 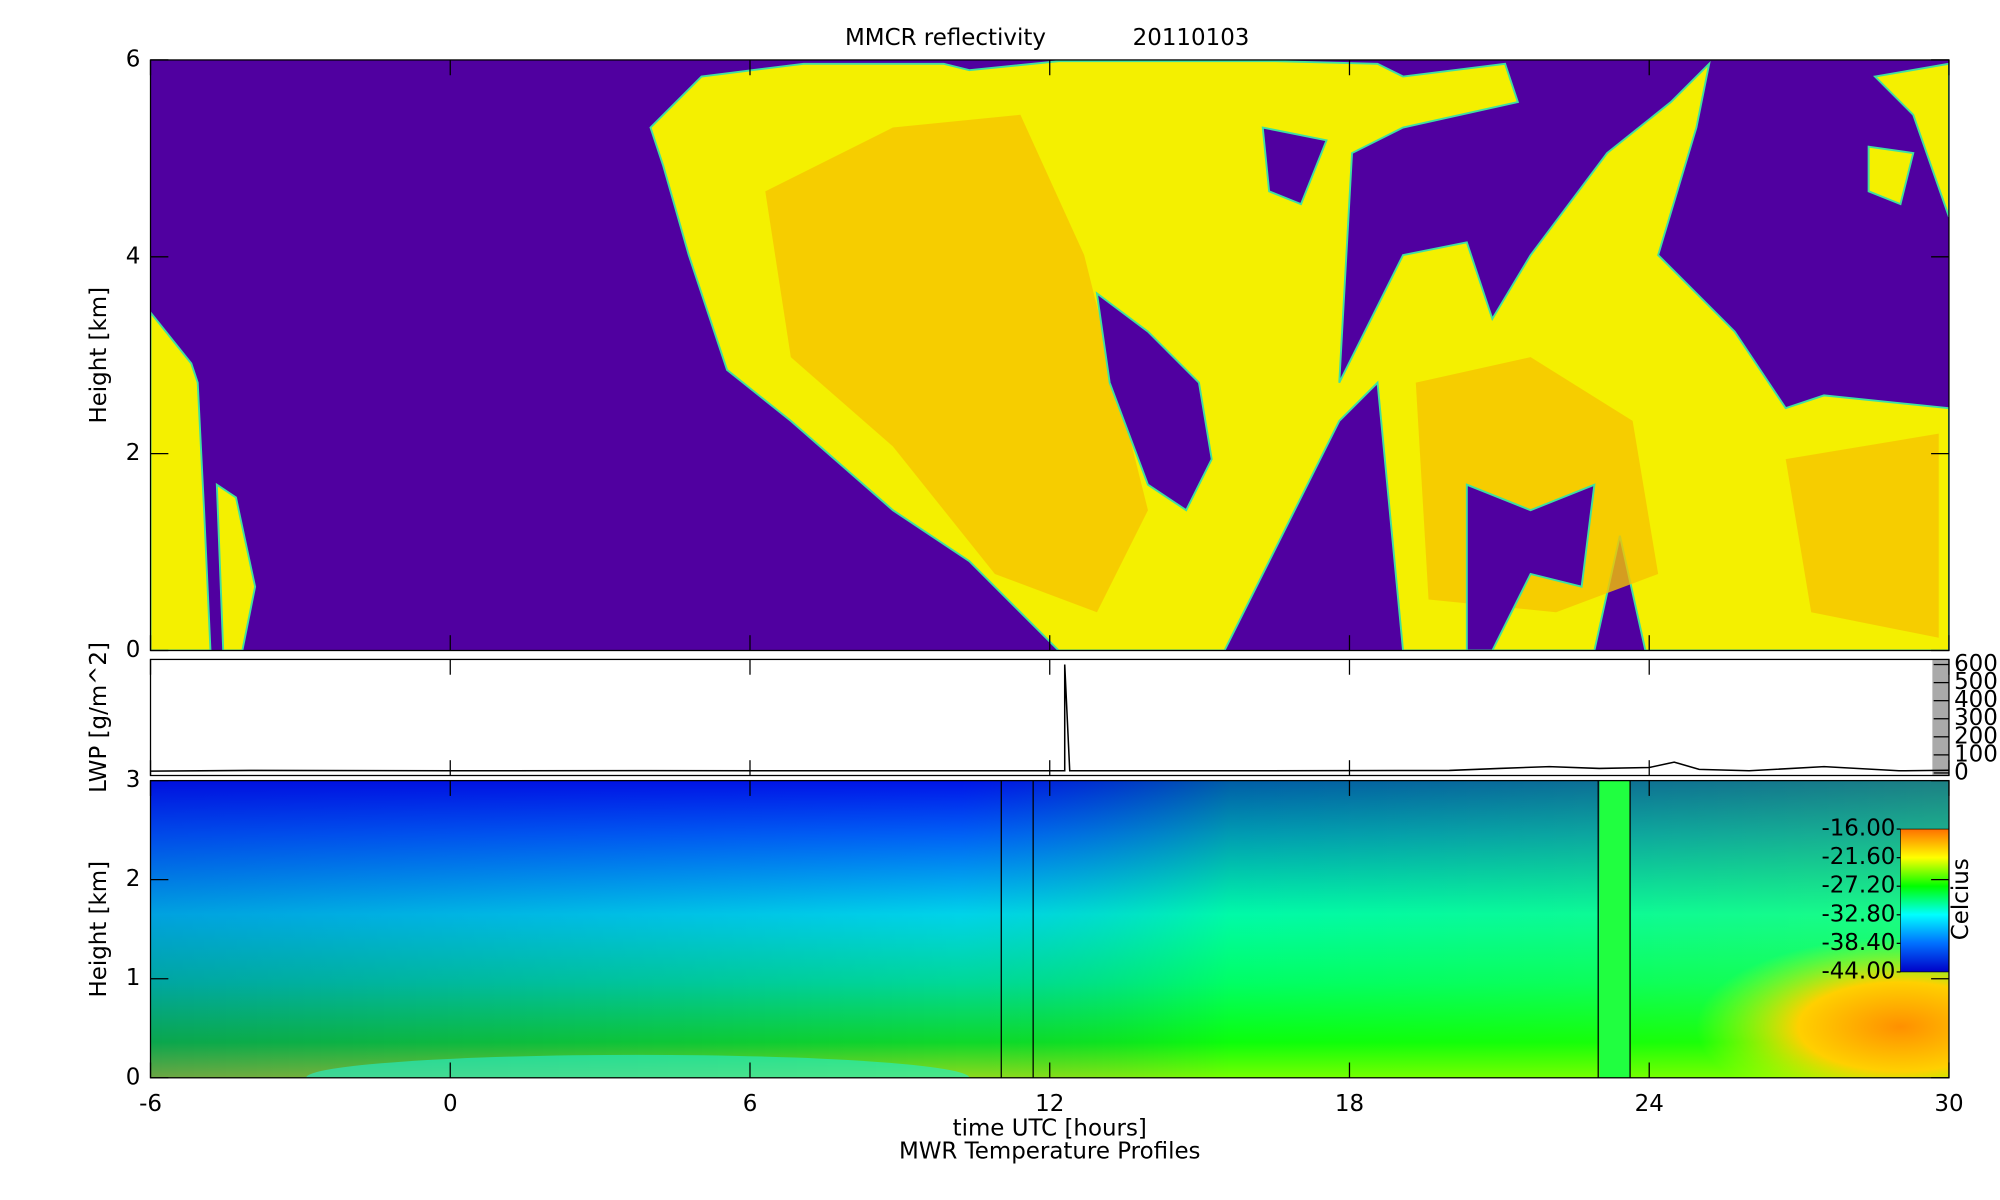 I want to click on x-tick-label: 24, so click(x=1649, y=1104).